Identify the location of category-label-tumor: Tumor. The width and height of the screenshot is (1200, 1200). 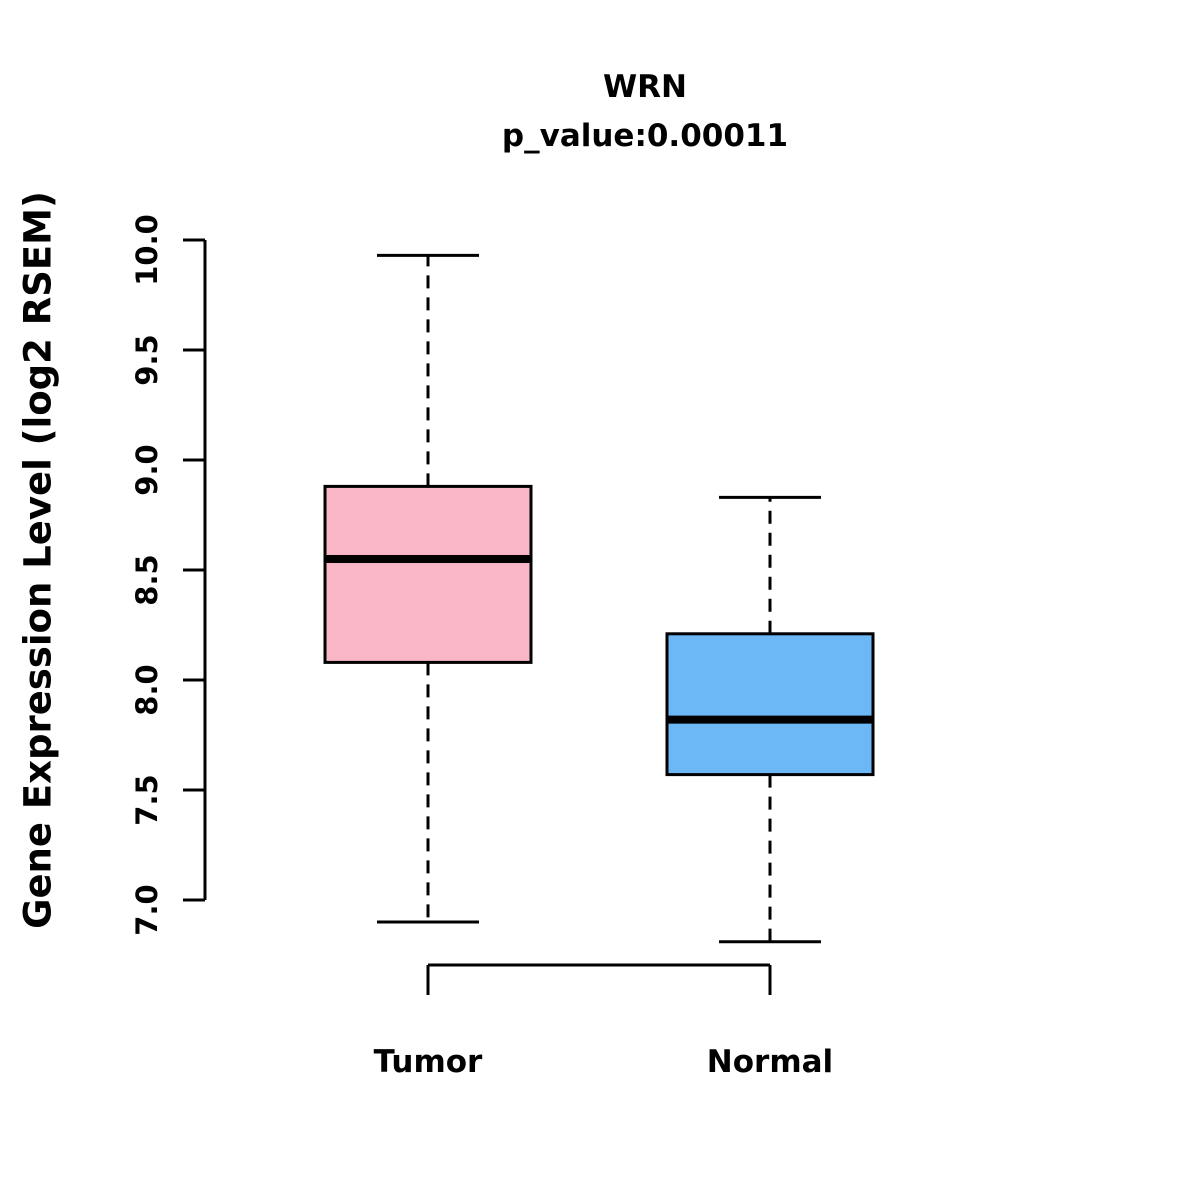
(428, 1062).